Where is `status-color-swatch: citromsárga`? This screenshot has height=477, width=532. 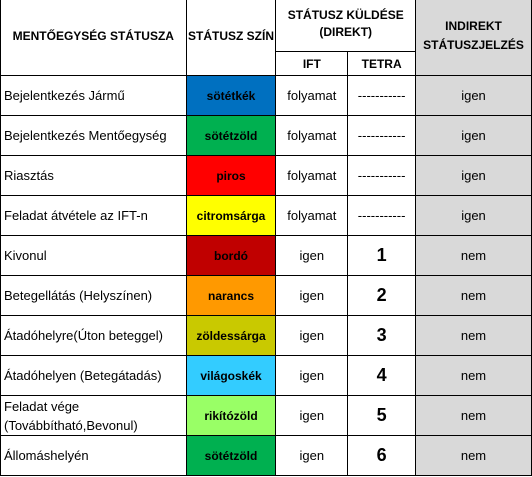 status-color-swatch: citromsárga is located at coordinates (231, 215).